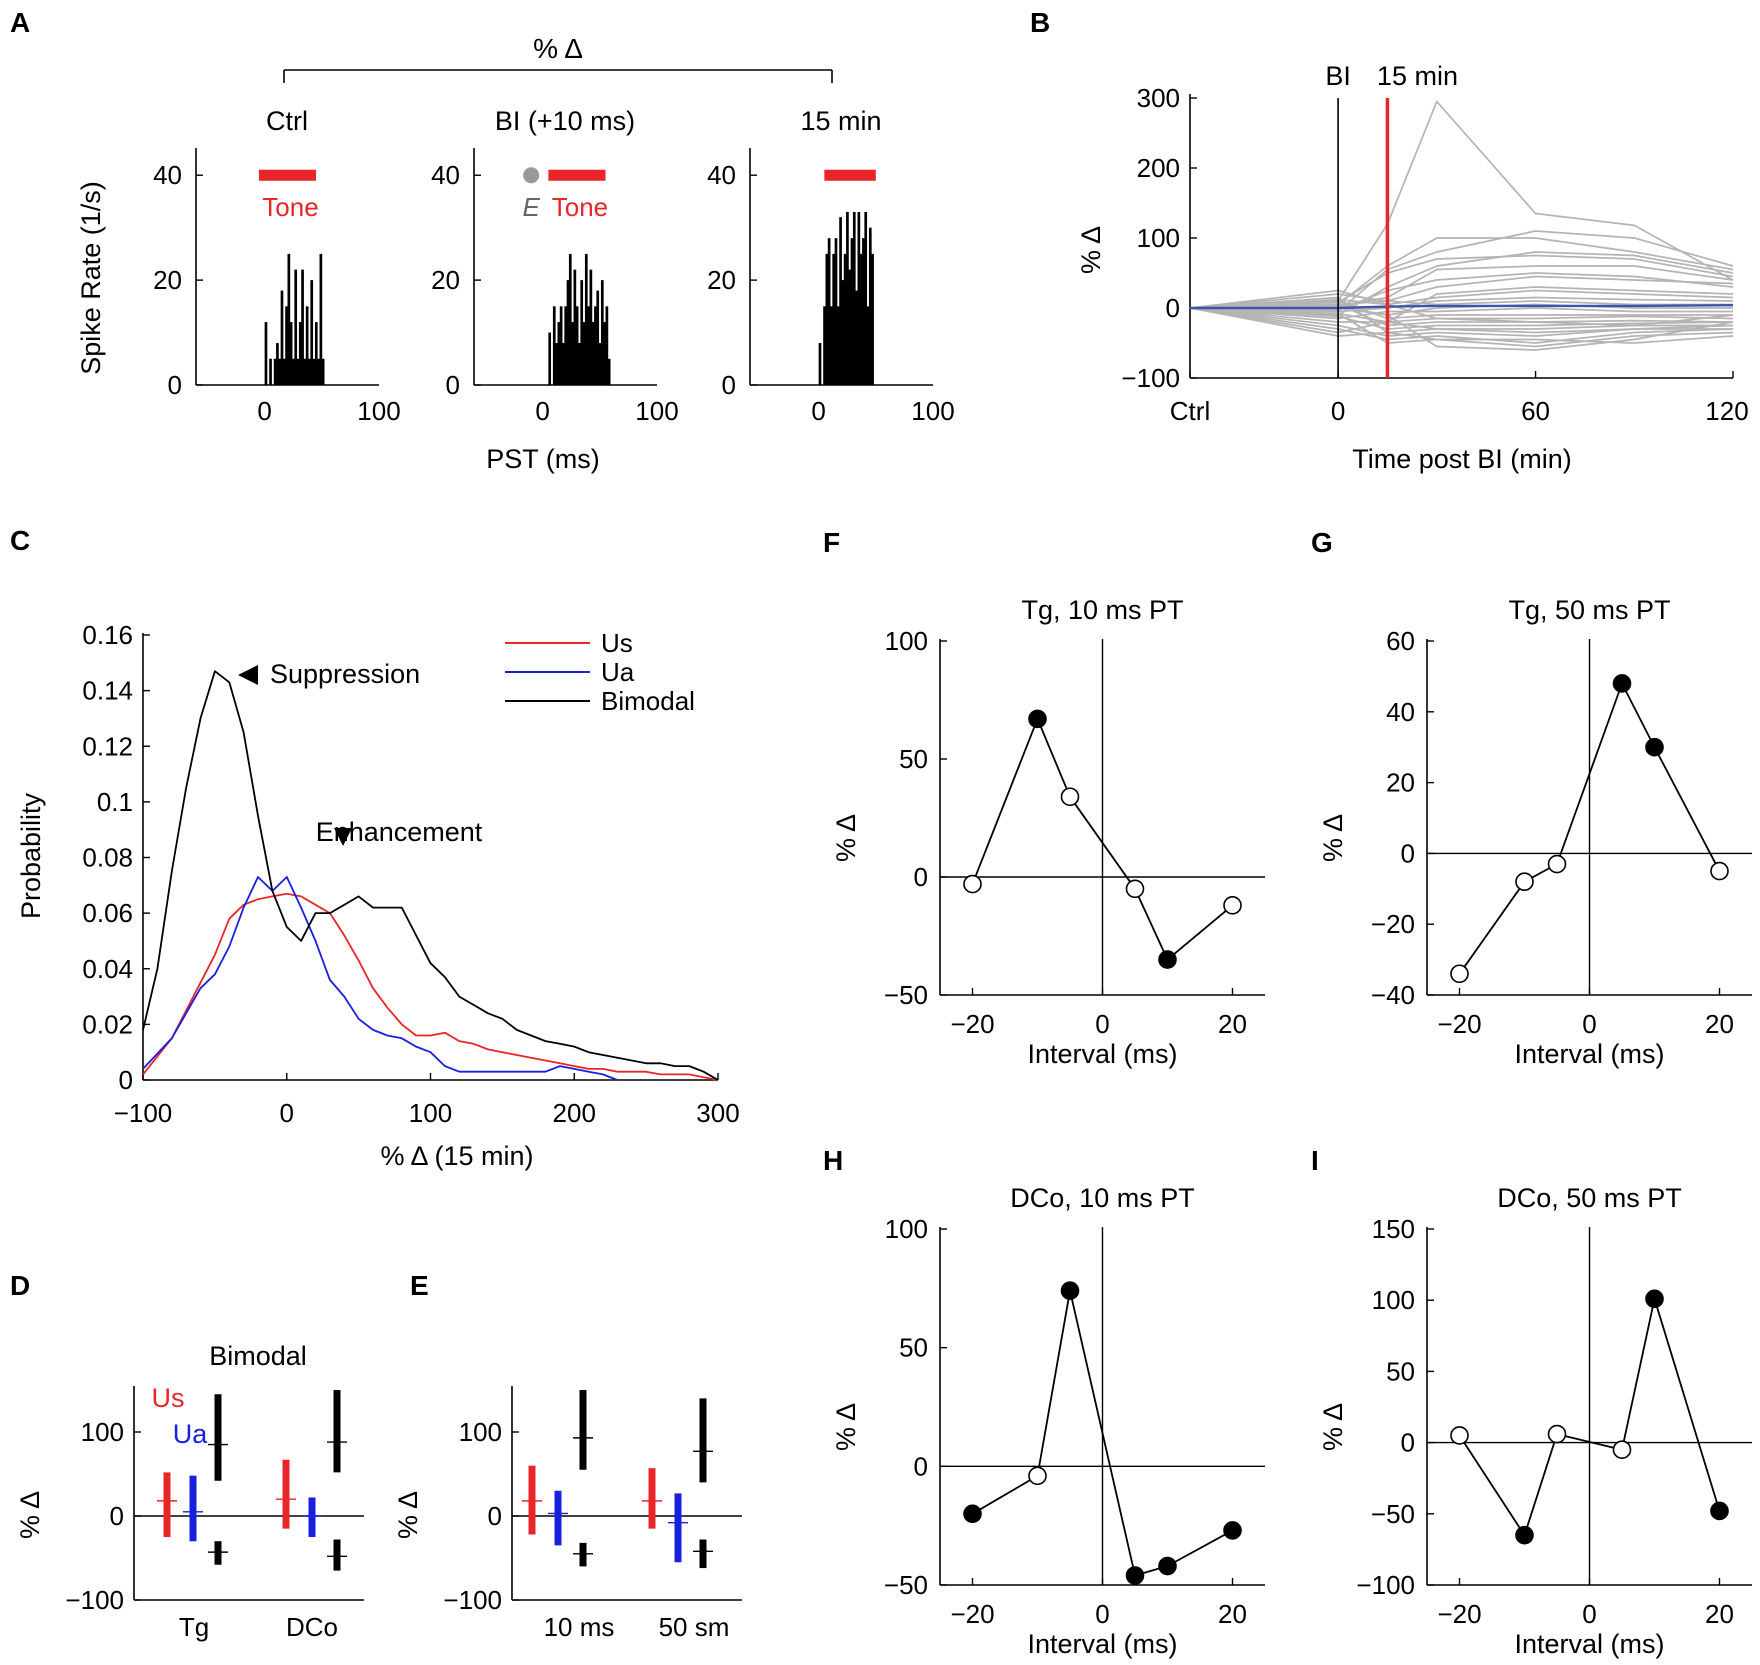 The height and width of the screenshot is (1665, 1760). I want to click on panel-label-b: B, so click(1040, 22).